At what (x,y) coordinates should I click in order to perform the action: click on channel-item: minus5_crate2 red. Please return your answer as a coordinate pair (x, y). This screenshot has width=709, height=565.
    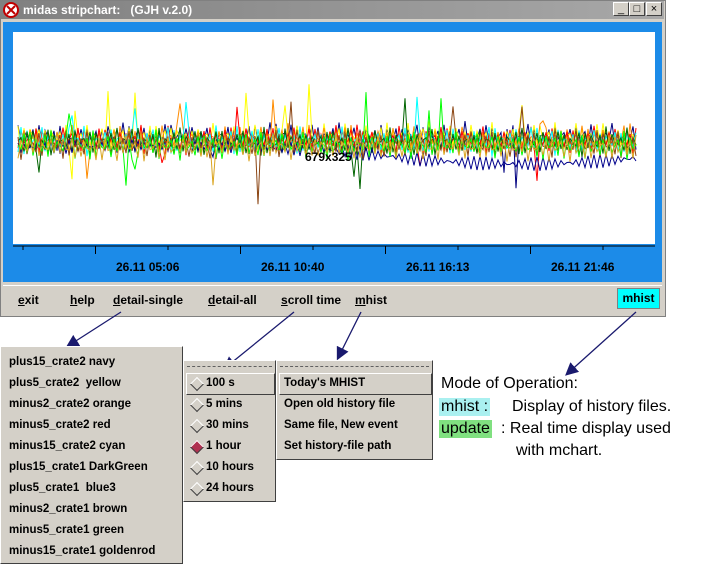
    Looking at the image, I should click on (60, 425).